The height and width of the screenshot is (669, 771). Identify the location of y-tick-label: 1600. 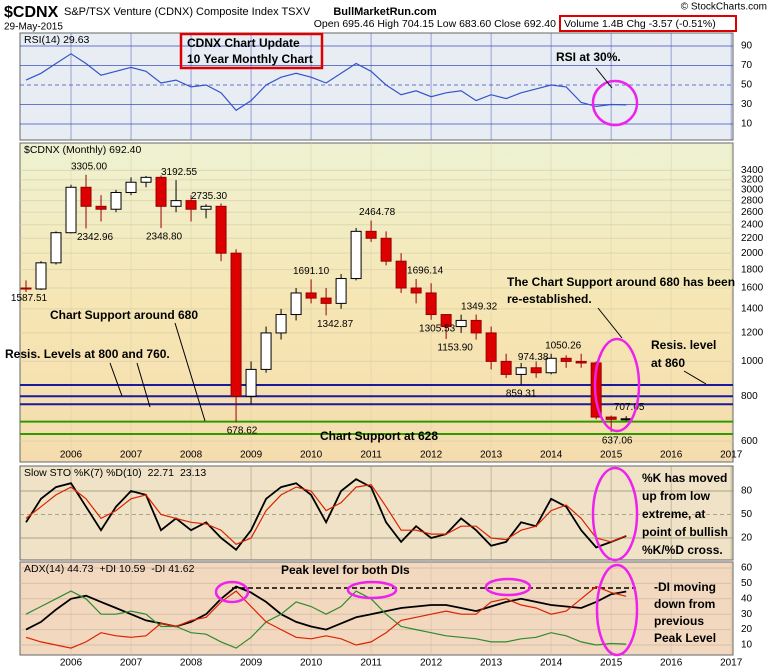
(752, 288).